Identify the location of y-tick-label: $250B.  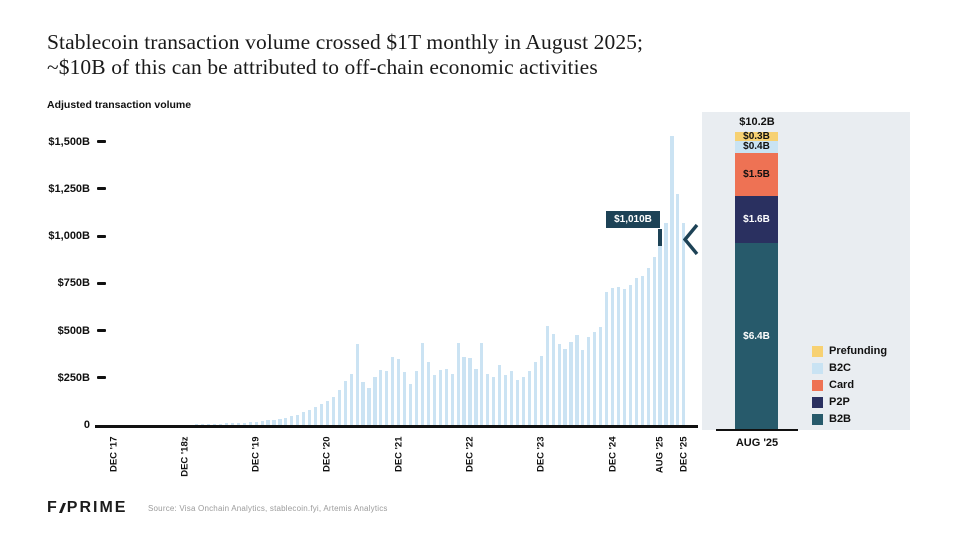
(73, 377).